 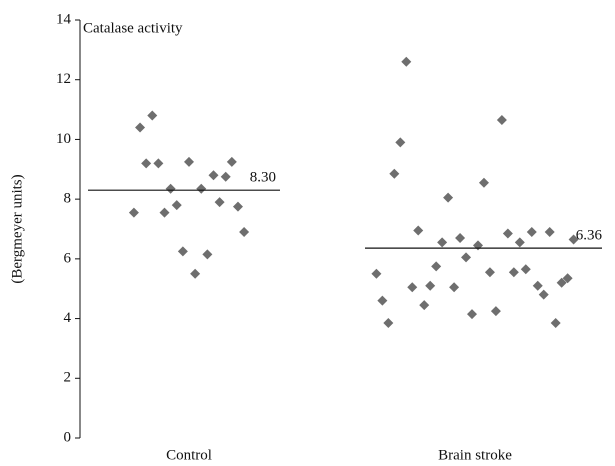 What do you see at coordinates (68, 437) in the screenshot?
I see `y-tick-label: 0` at bounding box center [68, 437].